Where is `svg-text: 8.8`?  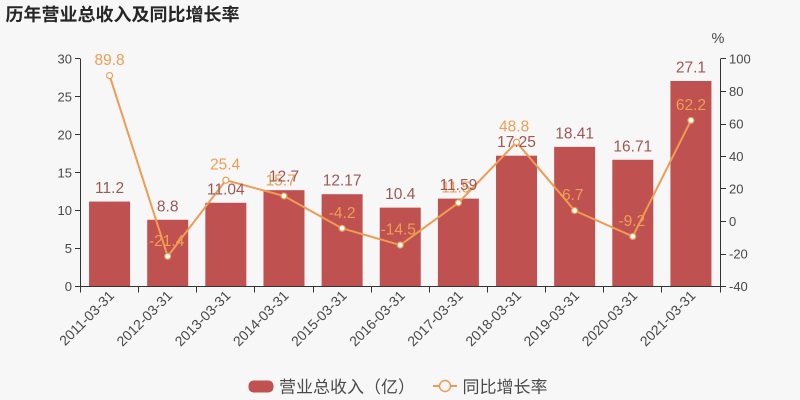
svg-text: 8.8 is located at coordinates (168, 206).